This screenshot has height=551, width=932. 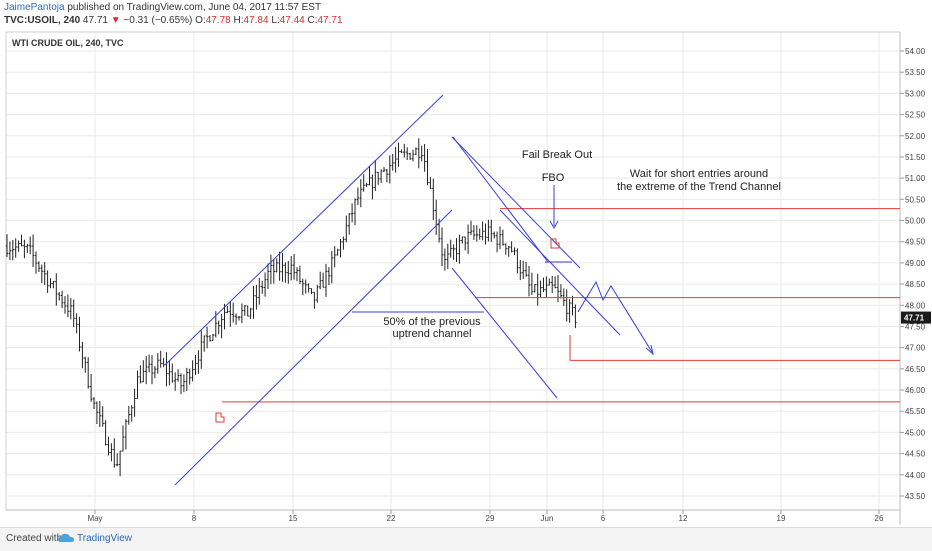 What do you see at coordinates (95, 20) in the screenshot?
I see `last-price: 47.71` at bounding box center [95, 20].